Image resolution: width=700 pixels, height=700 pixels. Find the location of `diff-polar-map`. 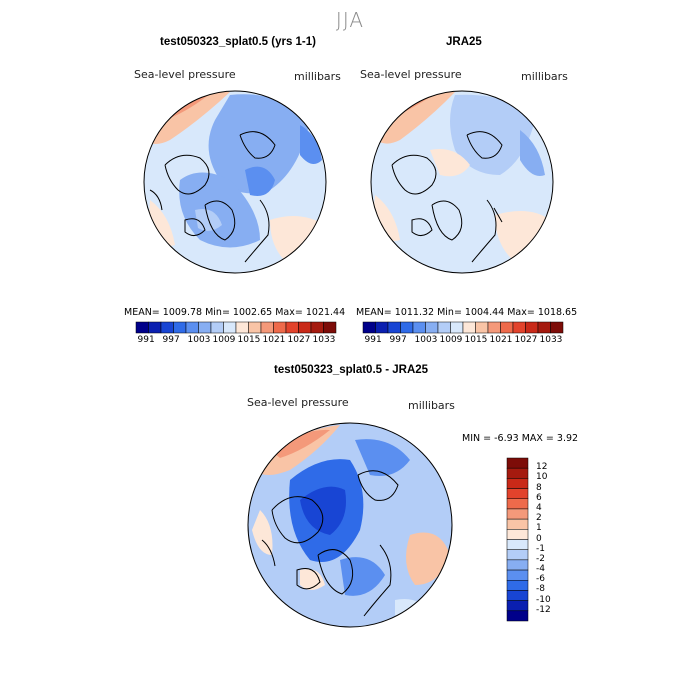

diff-polar-map is located at coordinates (350, 525).